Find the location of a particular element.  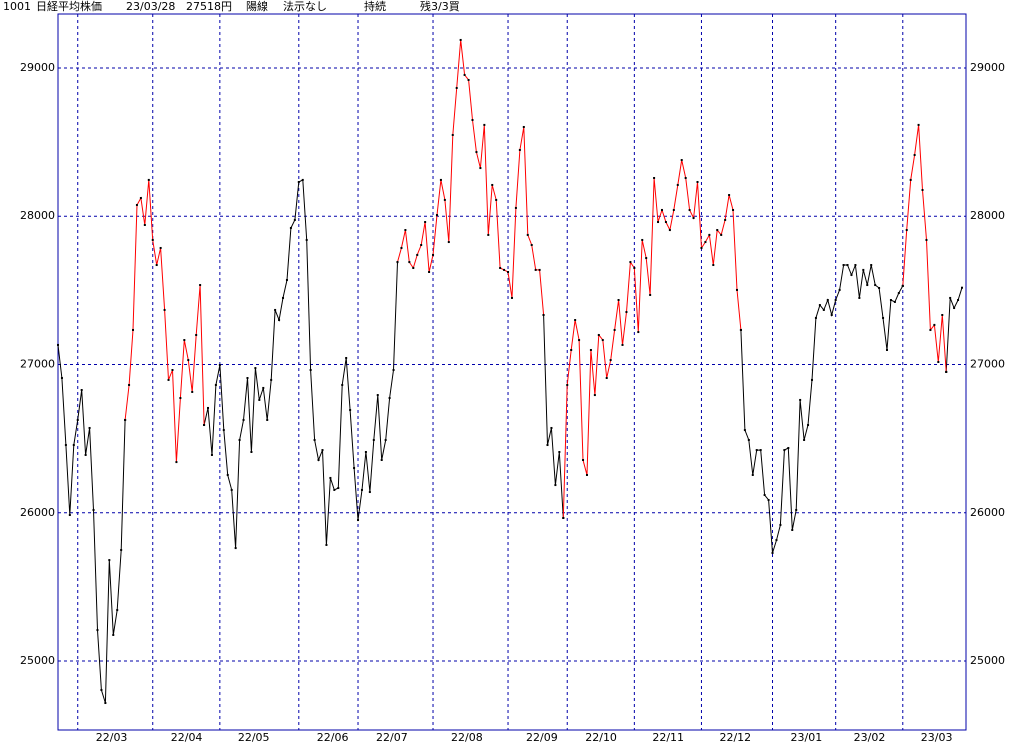

x-tick-label: 23/01 is located at coordinates (807, 737).